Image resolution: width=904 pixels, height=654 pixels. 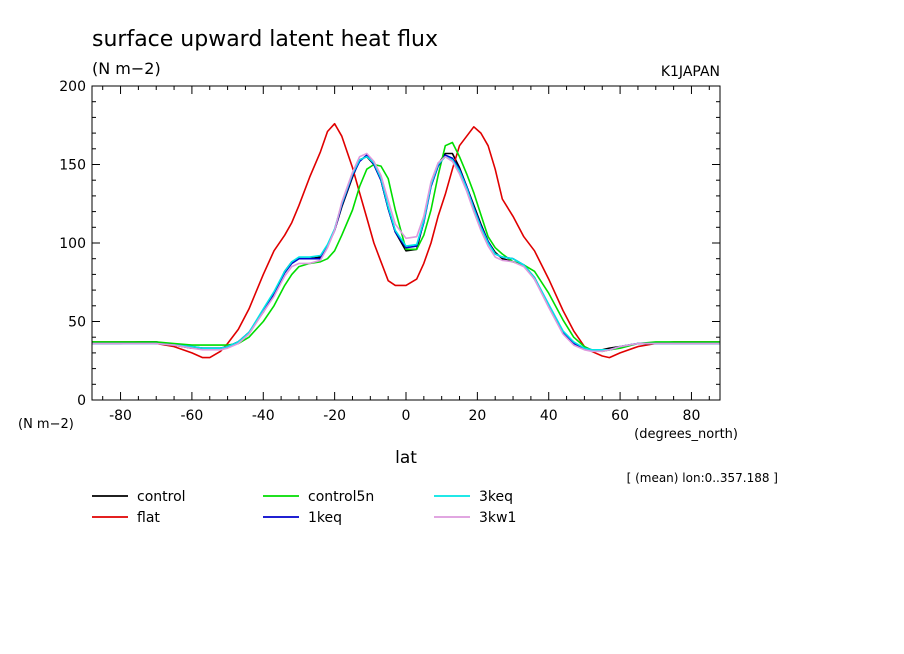 I want to click on legend: control flat control5n 1keq 3keq 3kw1, so click(x=304, y=507).